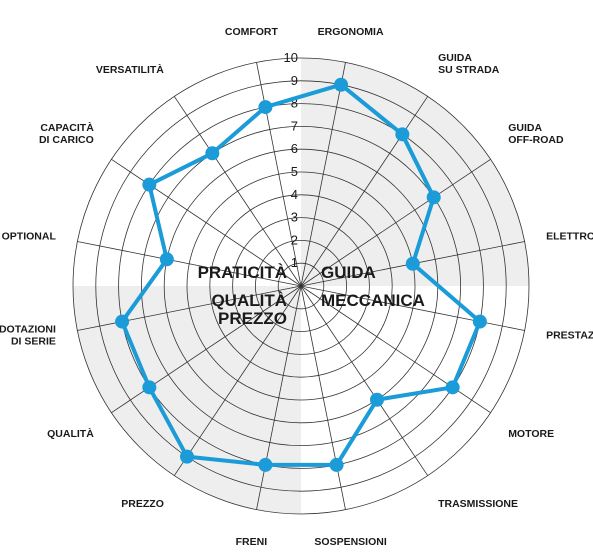  I want to click on axis-label: VERSATILITÀ, so click(130, 69).